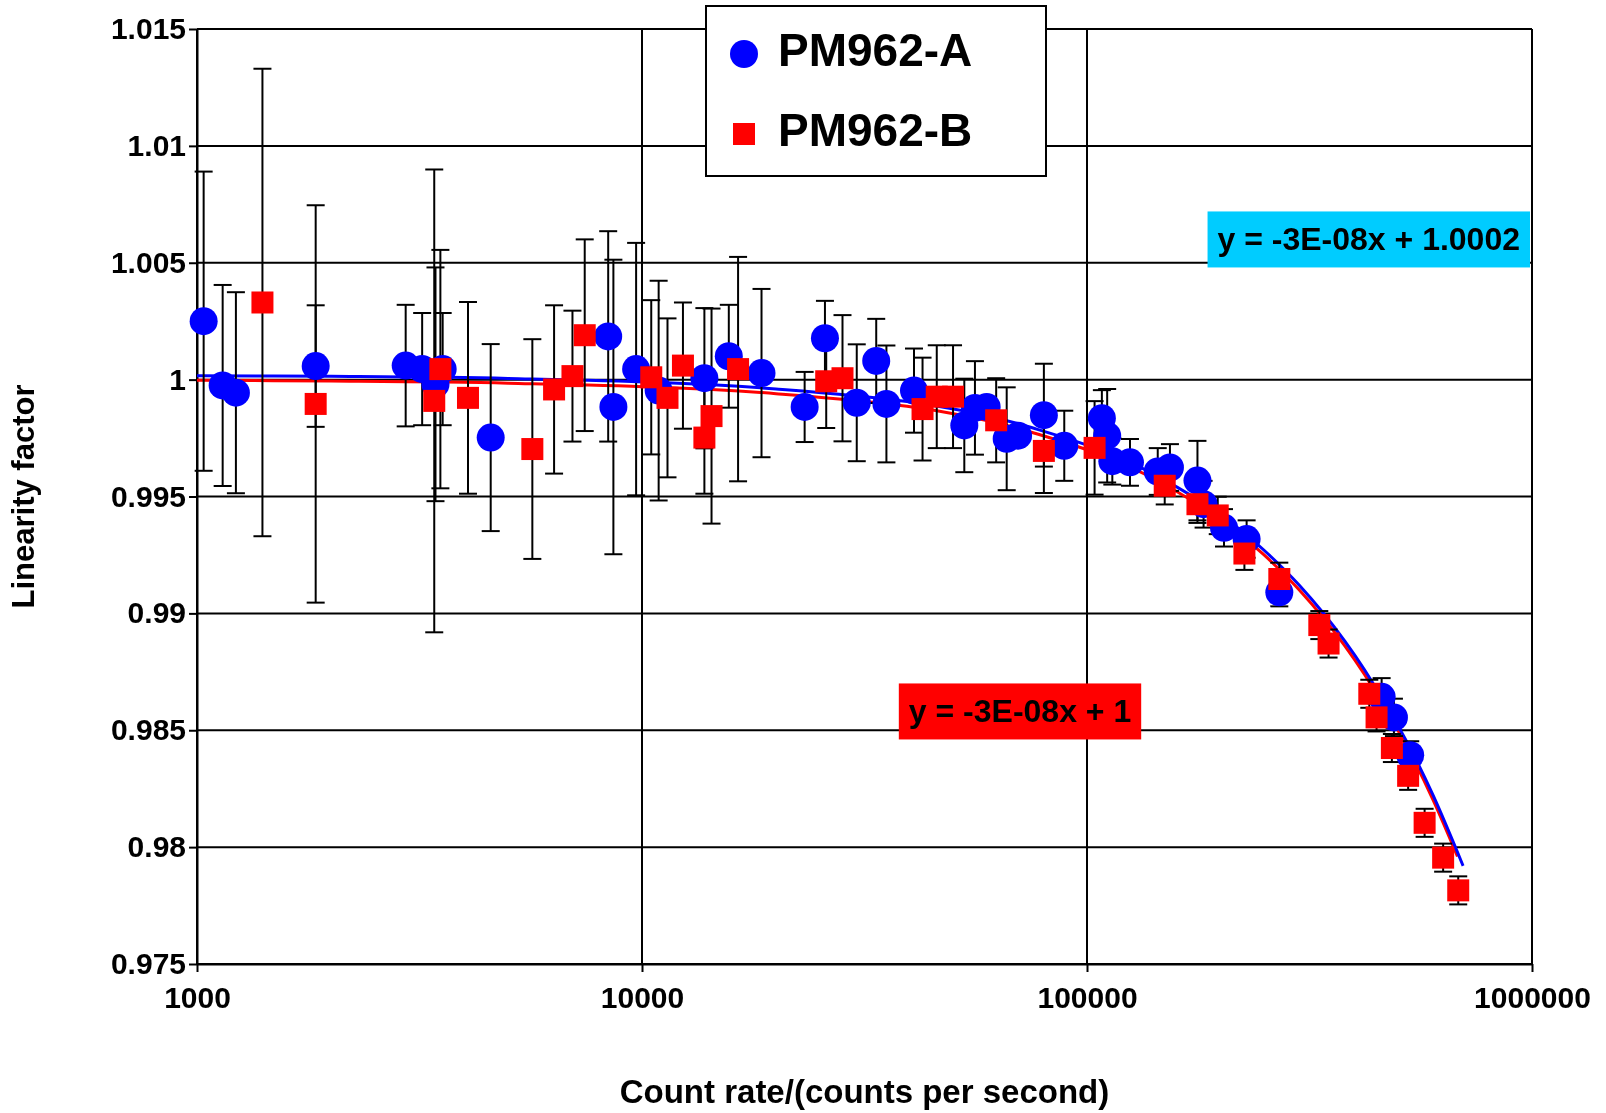  What do you see at coordinates (156, 847) in the screenshot?
I see `y-tick-label: 0.98` at bounding box center [156, 847].